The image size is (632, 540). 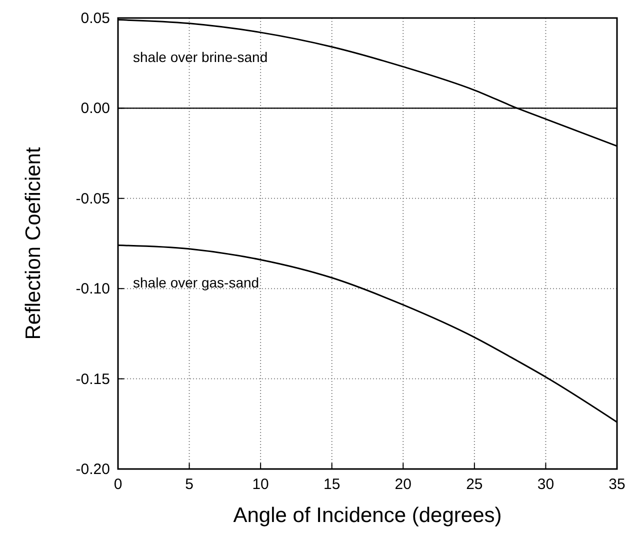 What do you see at coordinates (367, 515) in the screenshot?
I see `x-axis-title: Angle of Incidence (degrees)` at bounding box center [367, 515].